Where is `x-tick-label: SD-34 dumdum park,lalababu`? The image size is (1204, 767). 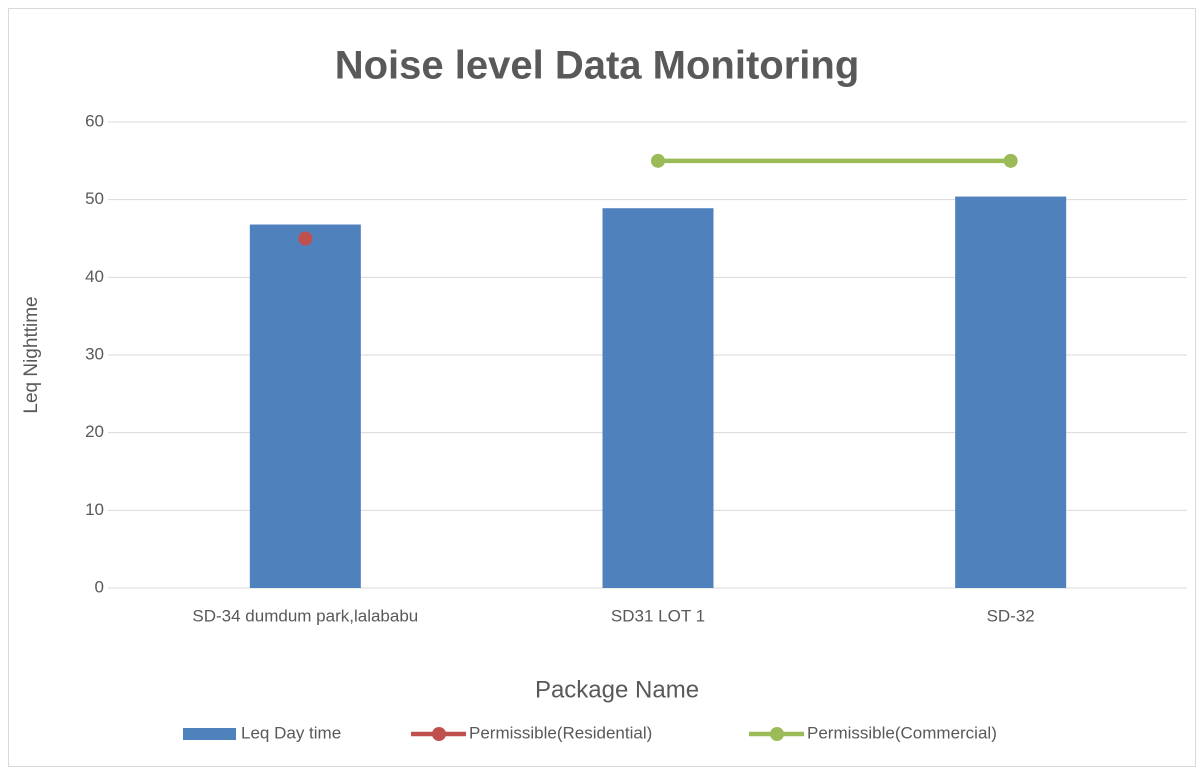 x-tick-label: SD-34 dumdum park,lalababu is located at coordinates (305, 615).